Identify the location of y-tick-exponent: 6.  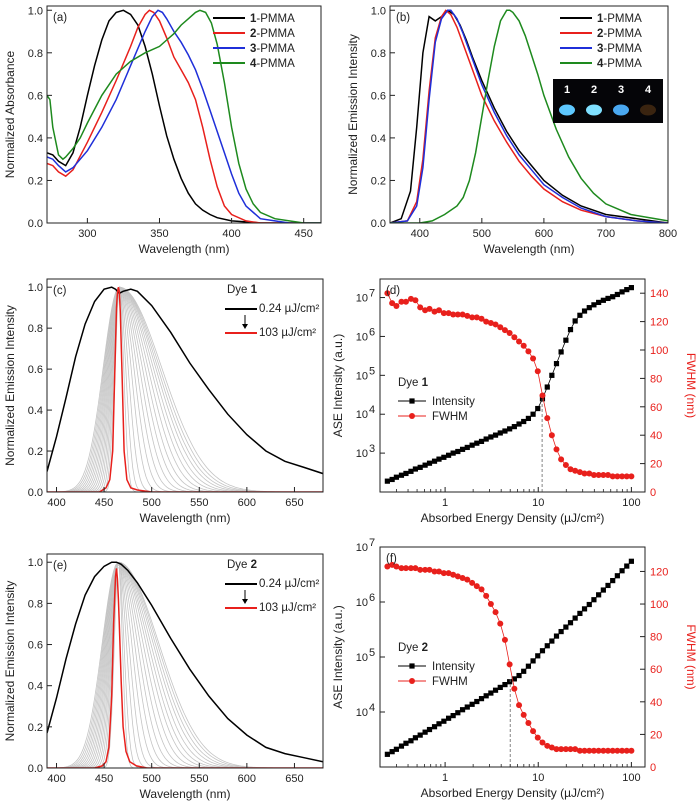
(372, 332).